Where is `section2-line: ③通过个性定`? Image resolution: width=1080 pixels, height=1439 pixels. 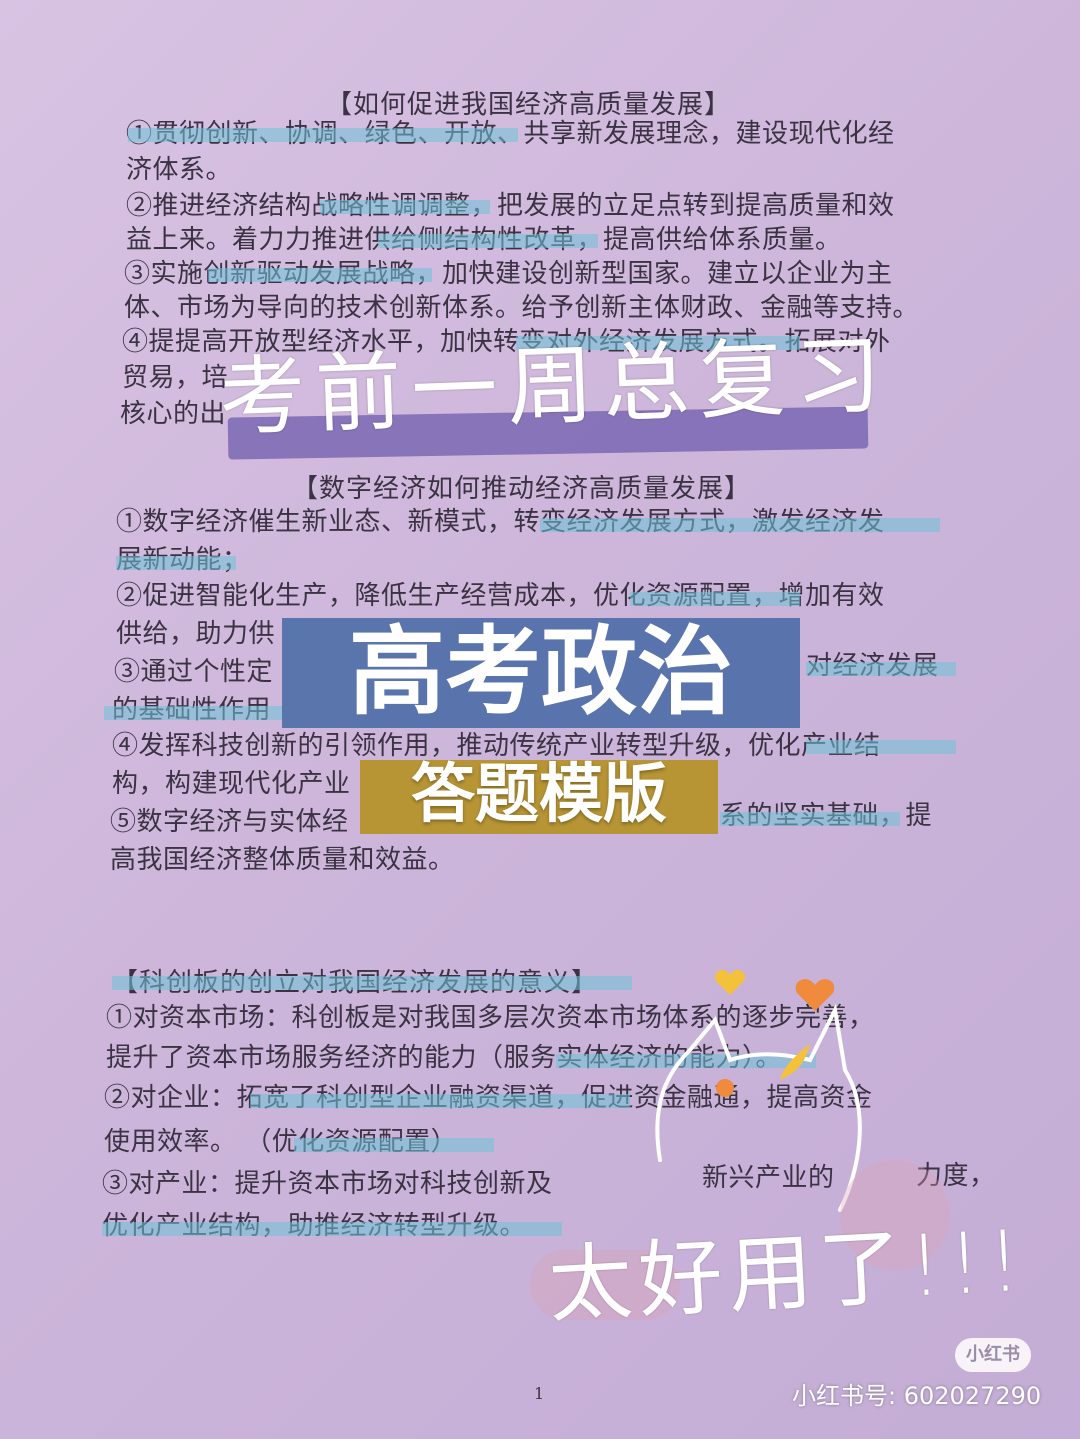 section2-line: ③通过个性定 is located at coordinates (194, 672).